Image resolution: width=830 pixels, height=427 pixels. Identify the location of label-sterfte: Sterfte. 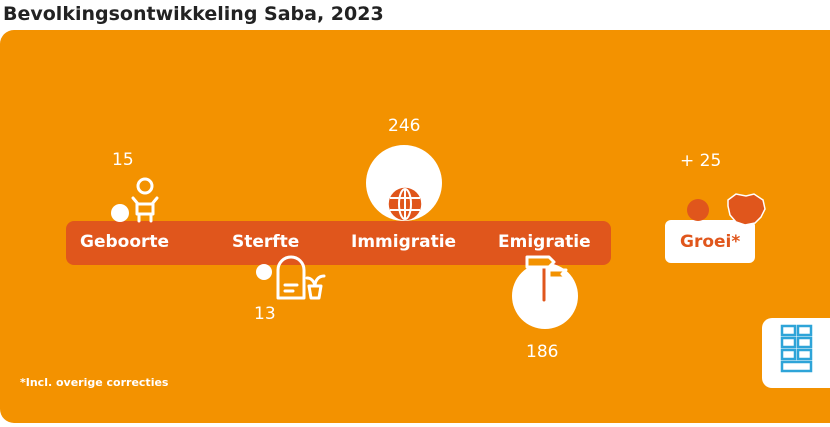
(266, 242).